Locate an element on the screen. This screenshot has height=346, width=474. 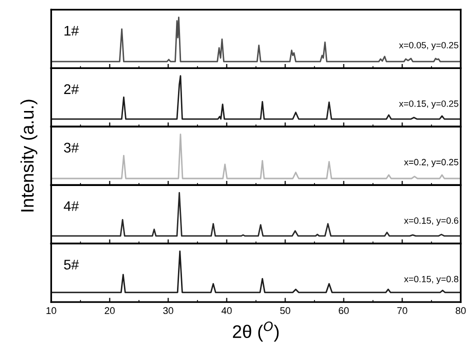
x-tick-label: 80 is located at coordinates (461, 310).